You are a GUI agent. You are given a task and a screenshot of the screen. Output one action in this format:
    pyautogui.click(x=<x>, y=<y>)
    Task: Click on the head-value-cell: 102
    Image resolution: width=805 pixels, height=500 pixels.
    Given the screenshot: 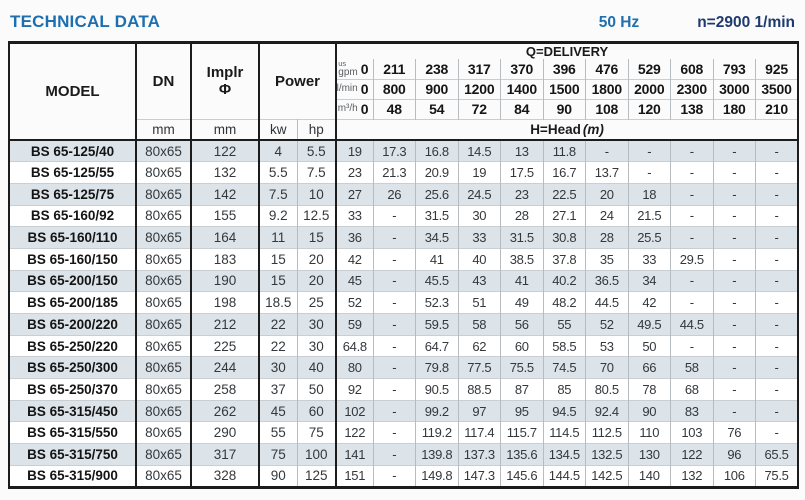 What is the action you would take?
    pyautogui.click(x=355, y=410)
    